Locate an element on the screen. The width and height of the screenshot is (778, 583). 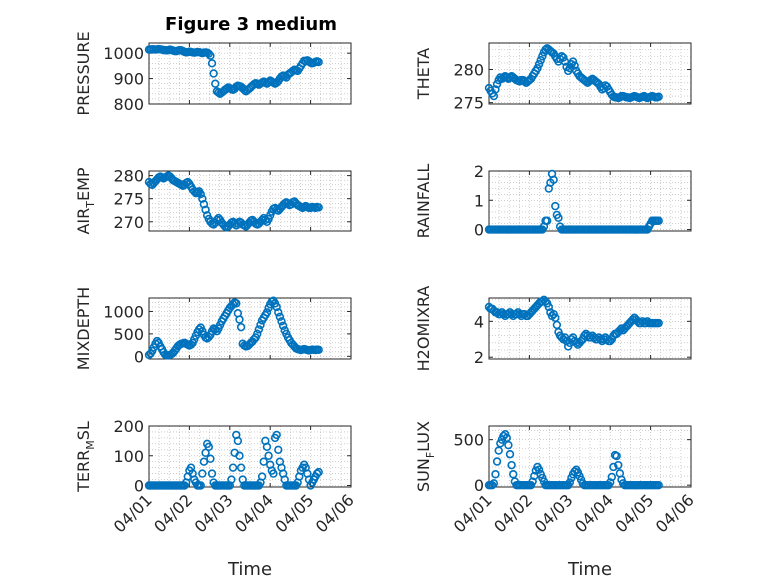
subplot-theta: 275 280 THETA is located at coordinates (553, 77).